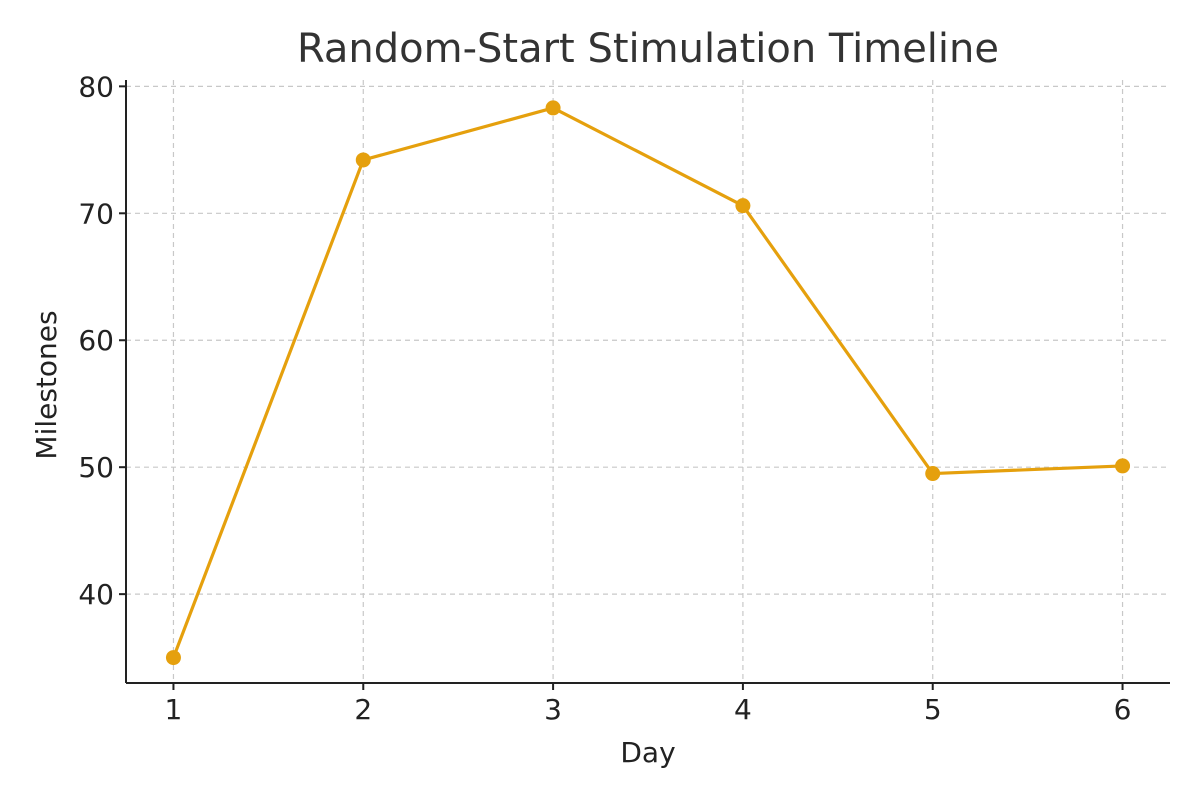 The image size is (1200, 800). What do you see at coordinates (96, 467) in the screenshot?
I see `y-tick-label: 50` at bounding box center [96, 467].